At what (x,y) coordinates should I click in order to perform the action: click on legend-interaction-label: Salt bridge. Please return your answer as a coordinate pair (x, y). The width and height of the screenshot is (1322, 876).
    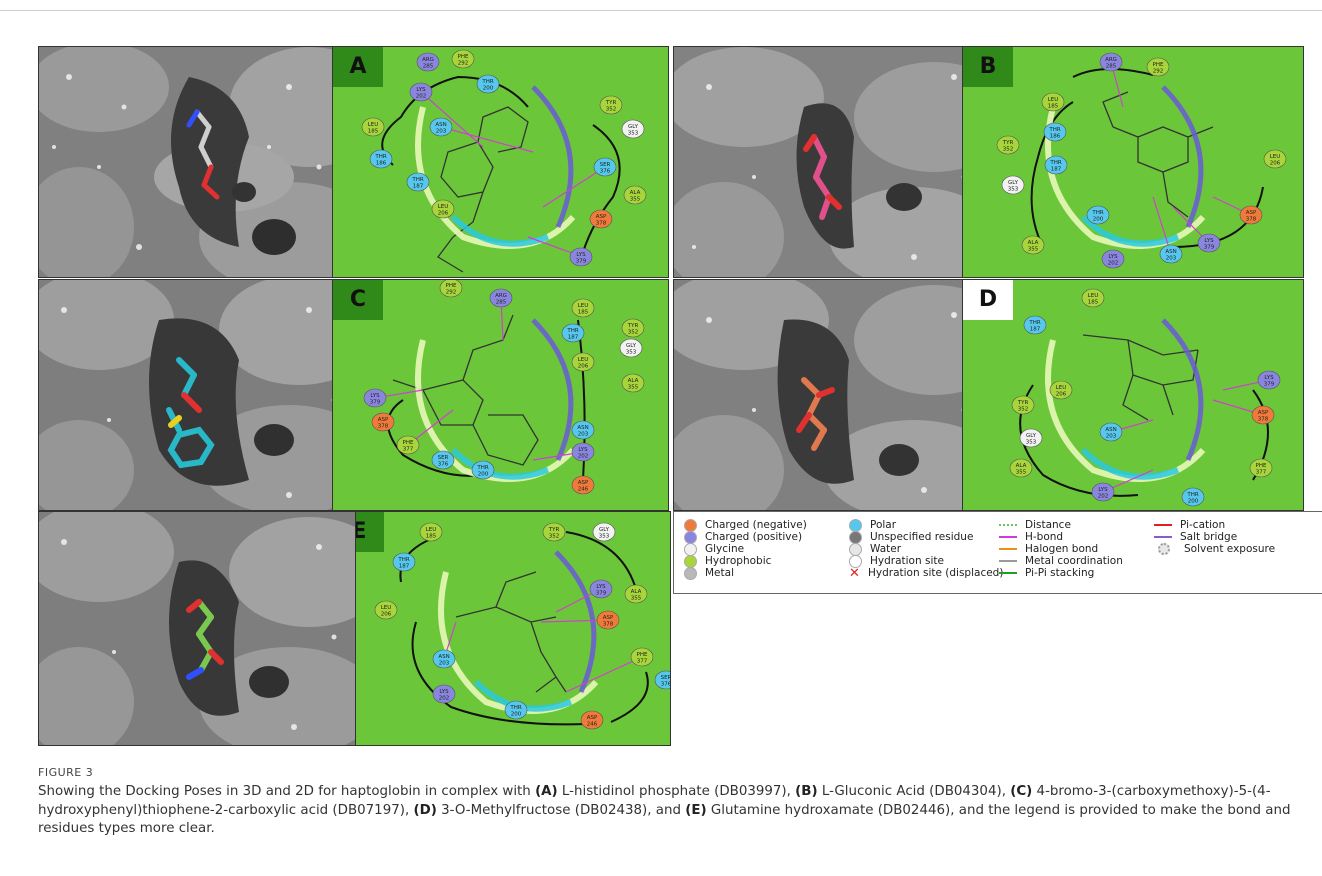
    Looking at the image, I should click on (1209, 537).